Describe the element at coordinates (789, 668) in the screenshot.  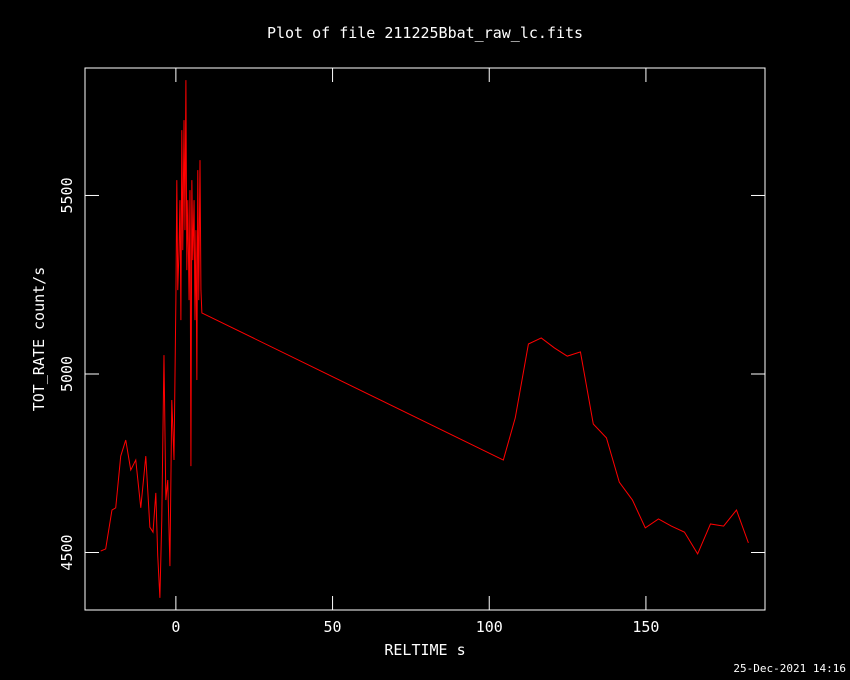
I see `timestamp: 25-Dec-2021 14:16` at that location.